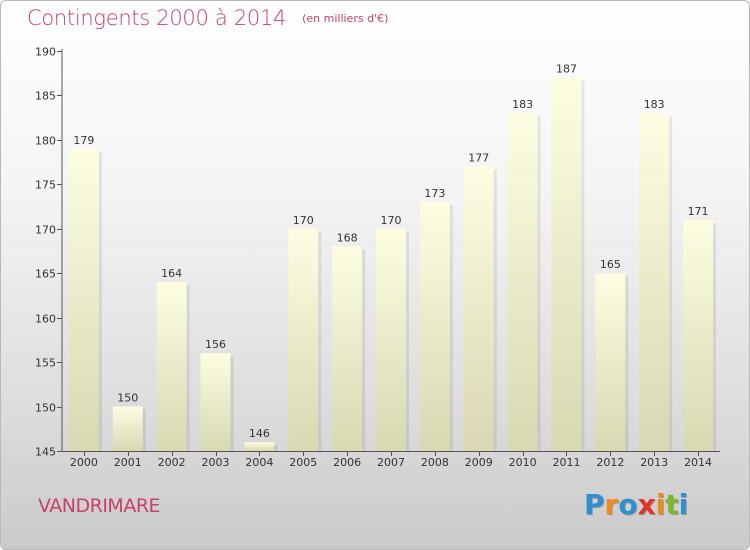 The width and height of the screenshot is (750, 550). I want to click on x-tick-label: 2010, so click(523, 462).